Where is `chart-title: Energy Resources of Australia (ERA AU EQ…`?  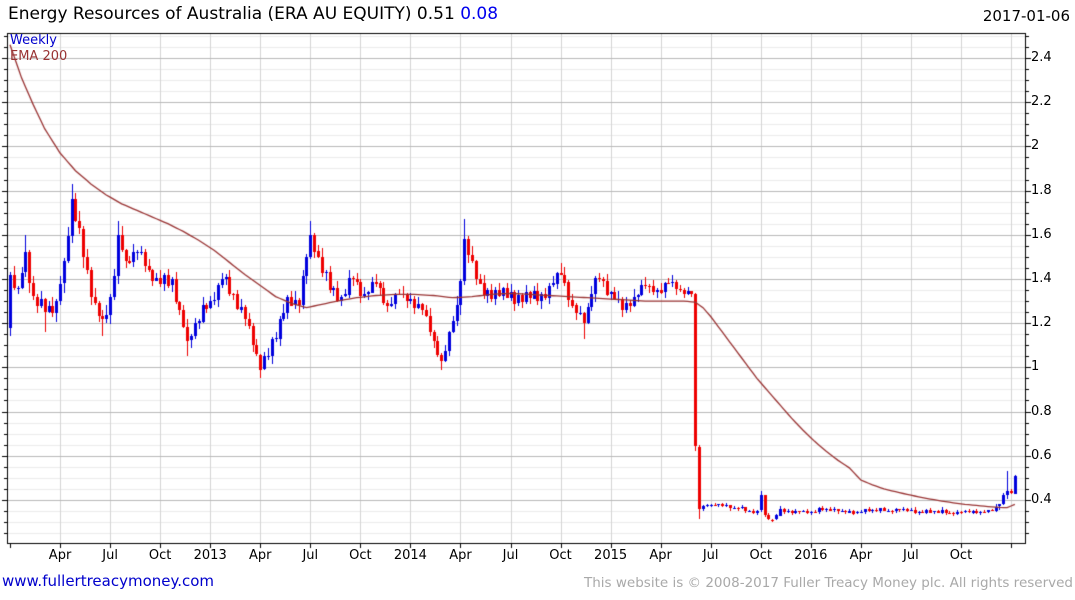 chart-title: Energy Resources of Australia (ERA AU EQ… is located at coordinates (253, 14).